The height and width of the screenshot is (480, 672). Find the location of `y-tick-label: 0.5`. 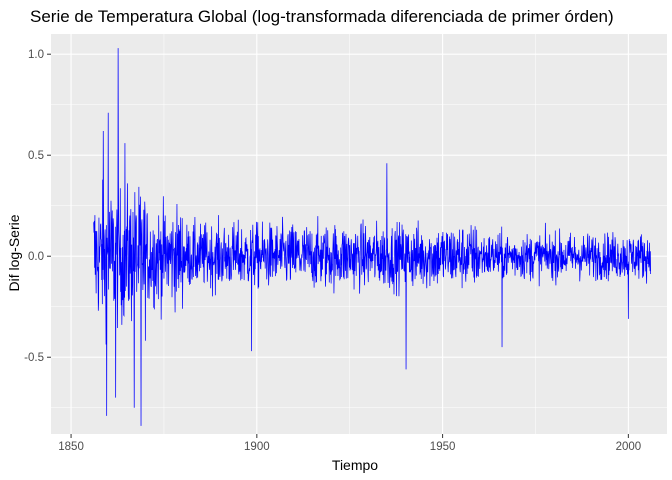

y-tick-label: 0.5 is located at coordinates (36, 156).